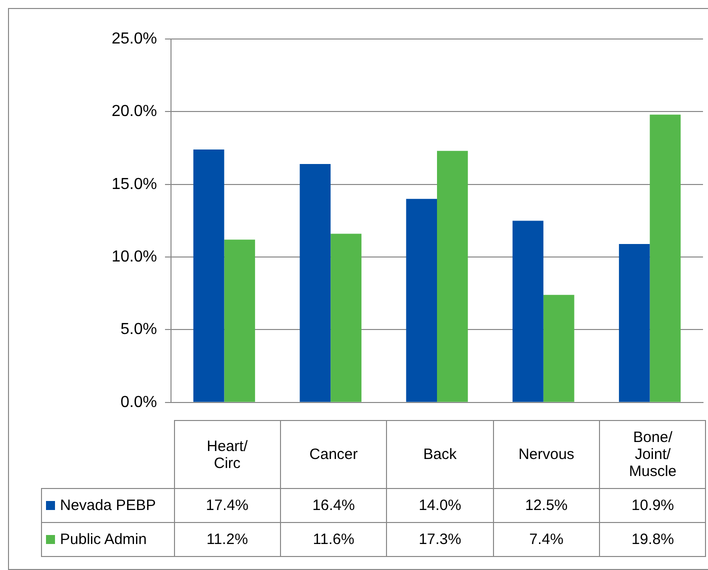 The width and height of the screenshot is (708, 570). I want to click on data-label: 11.6%, so click(333, 539).